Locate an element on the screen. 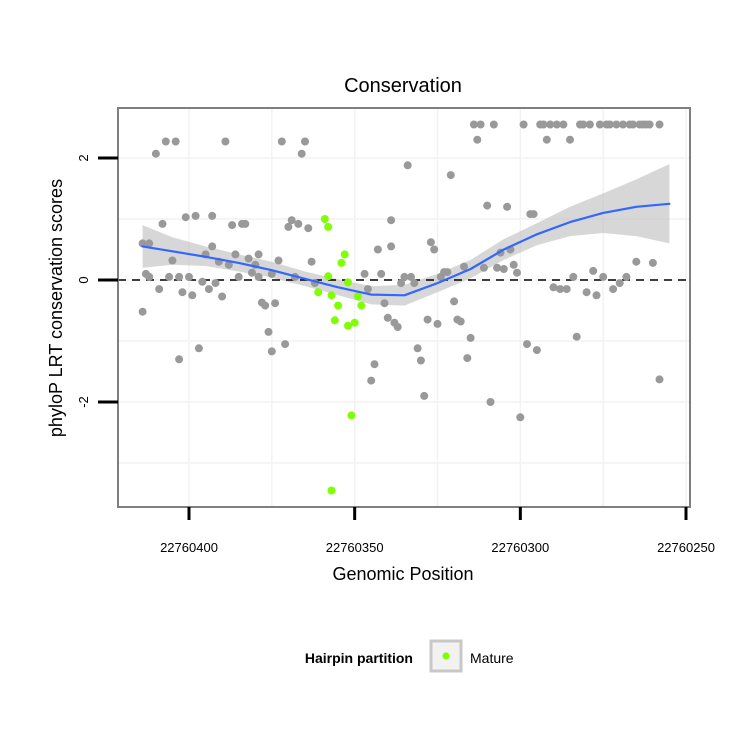  legend-label-mature: Mature is located at coordinates (492, 658).